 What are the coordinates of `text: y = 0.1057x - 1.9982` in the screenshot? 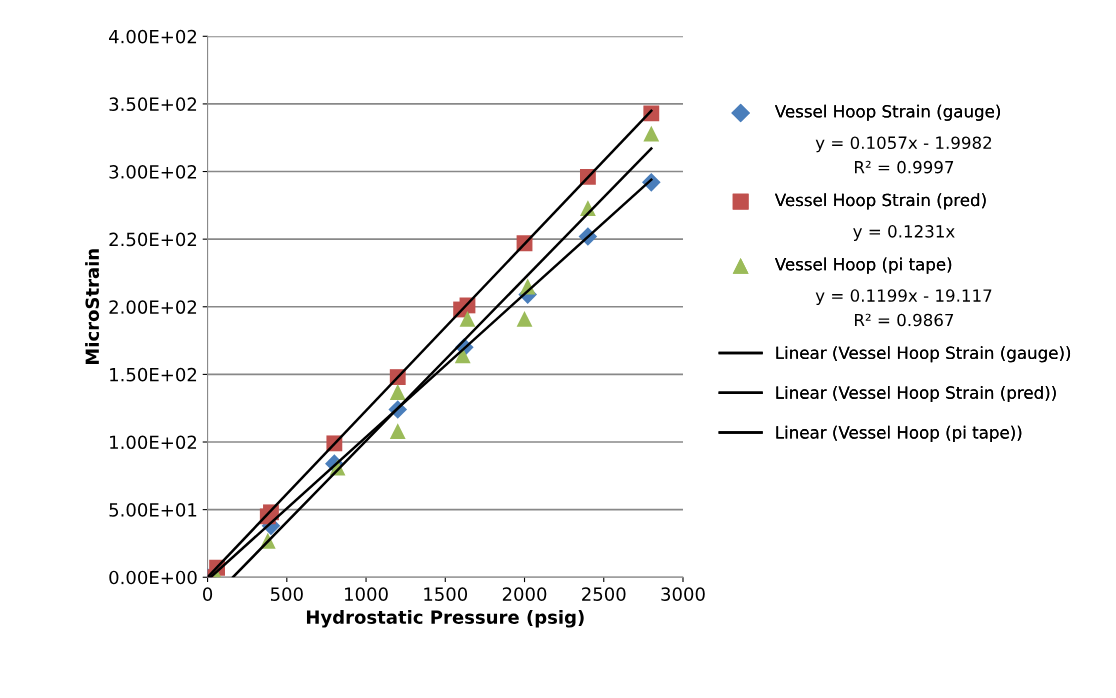 It's located at (903, 144).